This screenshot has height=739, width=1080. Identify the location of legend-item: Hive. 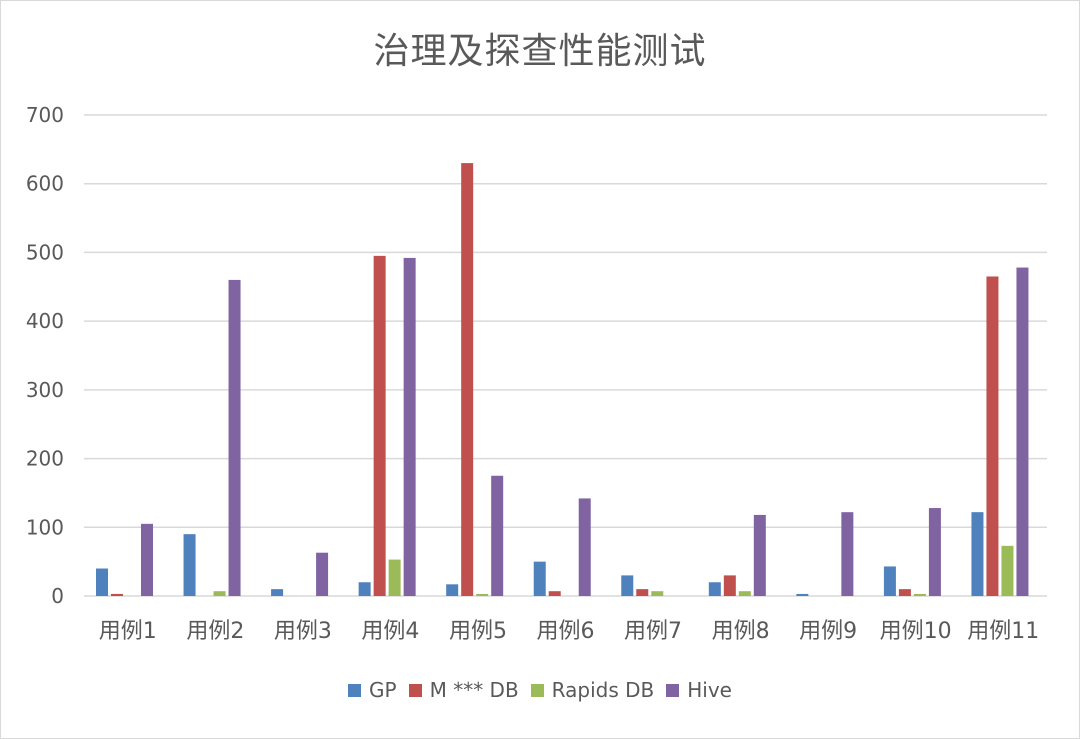
(699, 690).